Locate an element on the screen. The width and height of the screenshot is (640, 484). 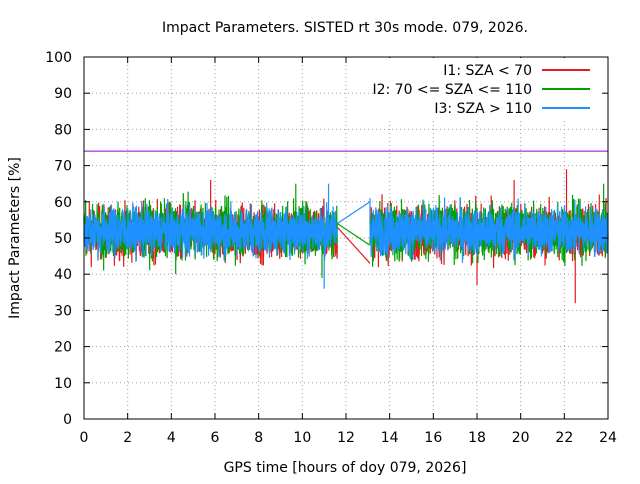
x-tick-label: 16 is located at coordinates (433, 438).